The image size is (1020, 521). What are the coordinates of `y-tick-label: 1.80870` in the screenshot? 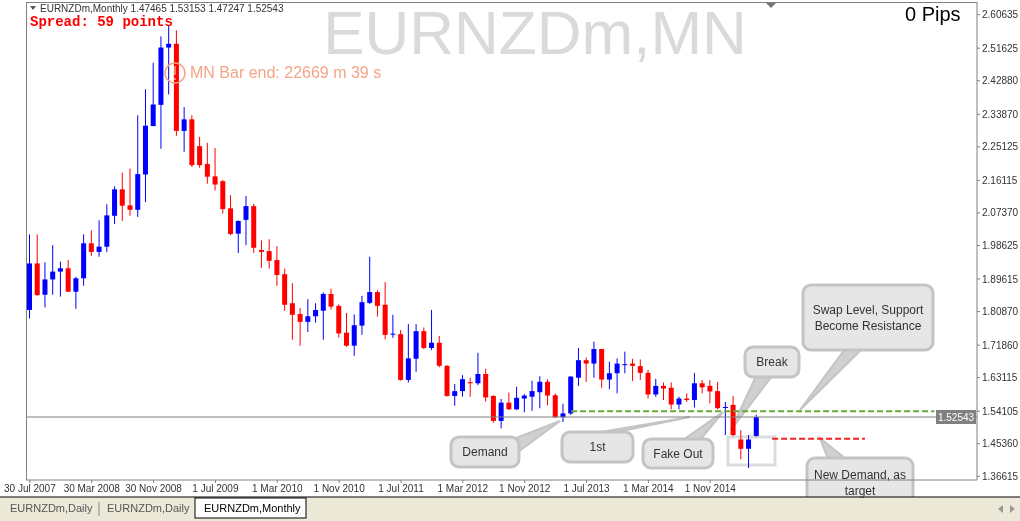 It's located at (1000, 312).